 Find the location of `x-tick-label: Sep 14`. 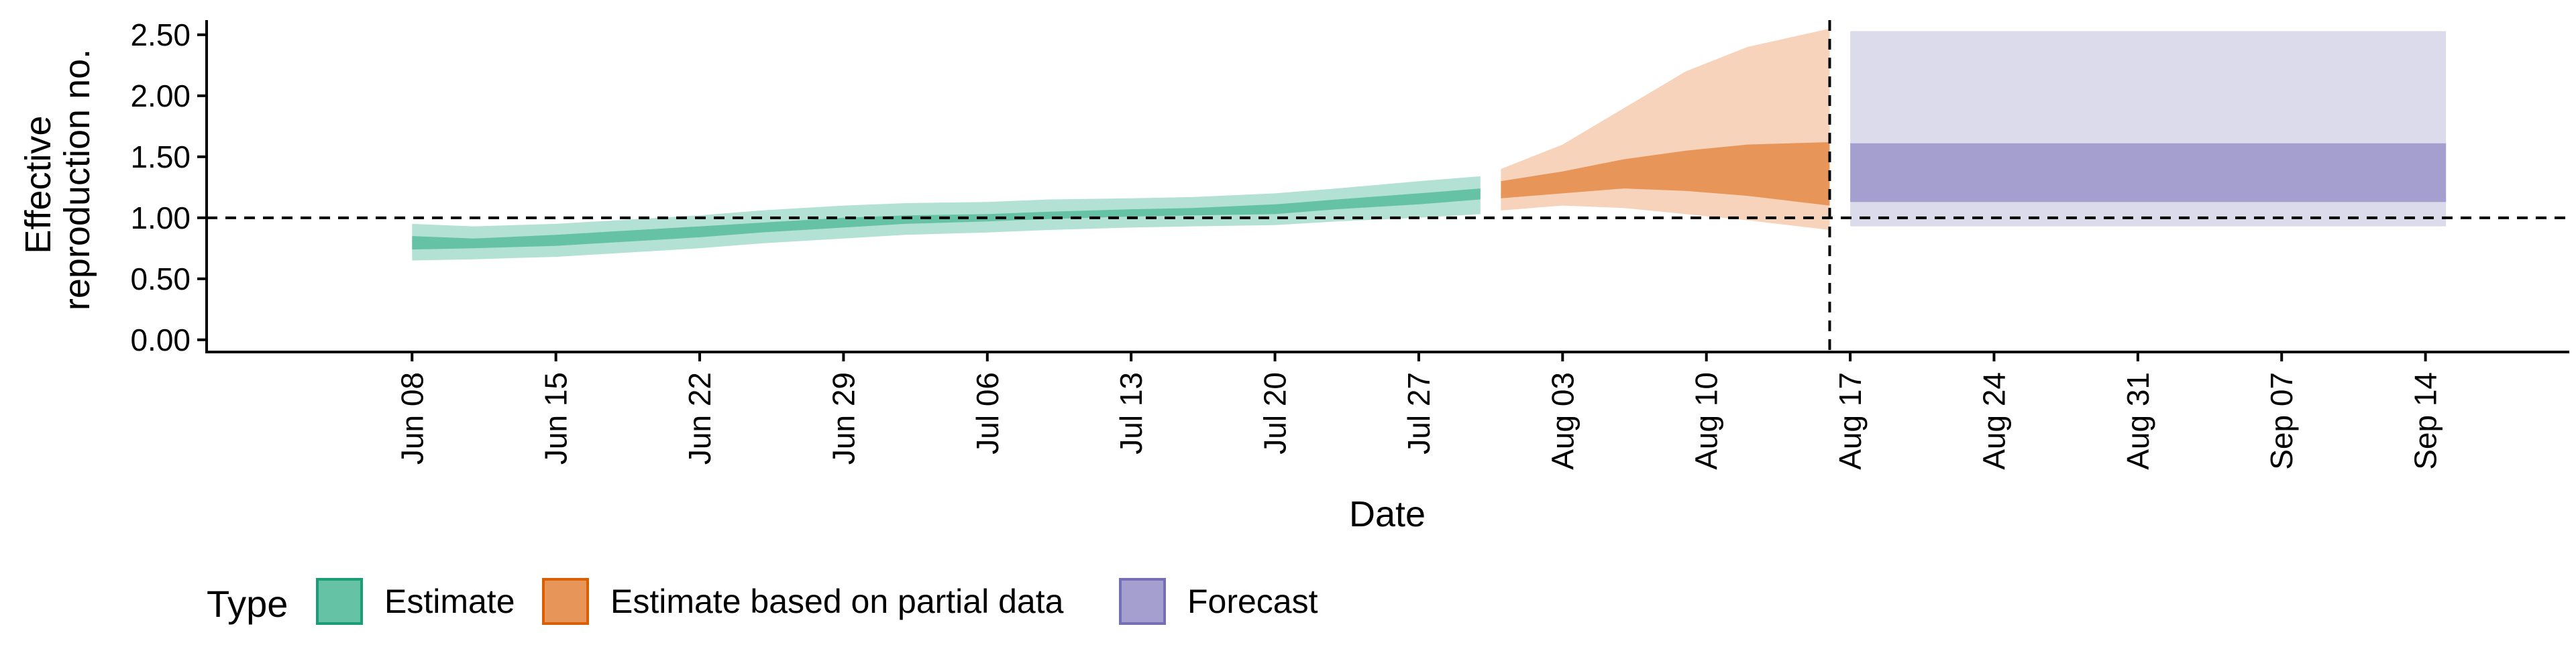

x-tick-label: Sep 14 is located at coordinates (2425, 421).